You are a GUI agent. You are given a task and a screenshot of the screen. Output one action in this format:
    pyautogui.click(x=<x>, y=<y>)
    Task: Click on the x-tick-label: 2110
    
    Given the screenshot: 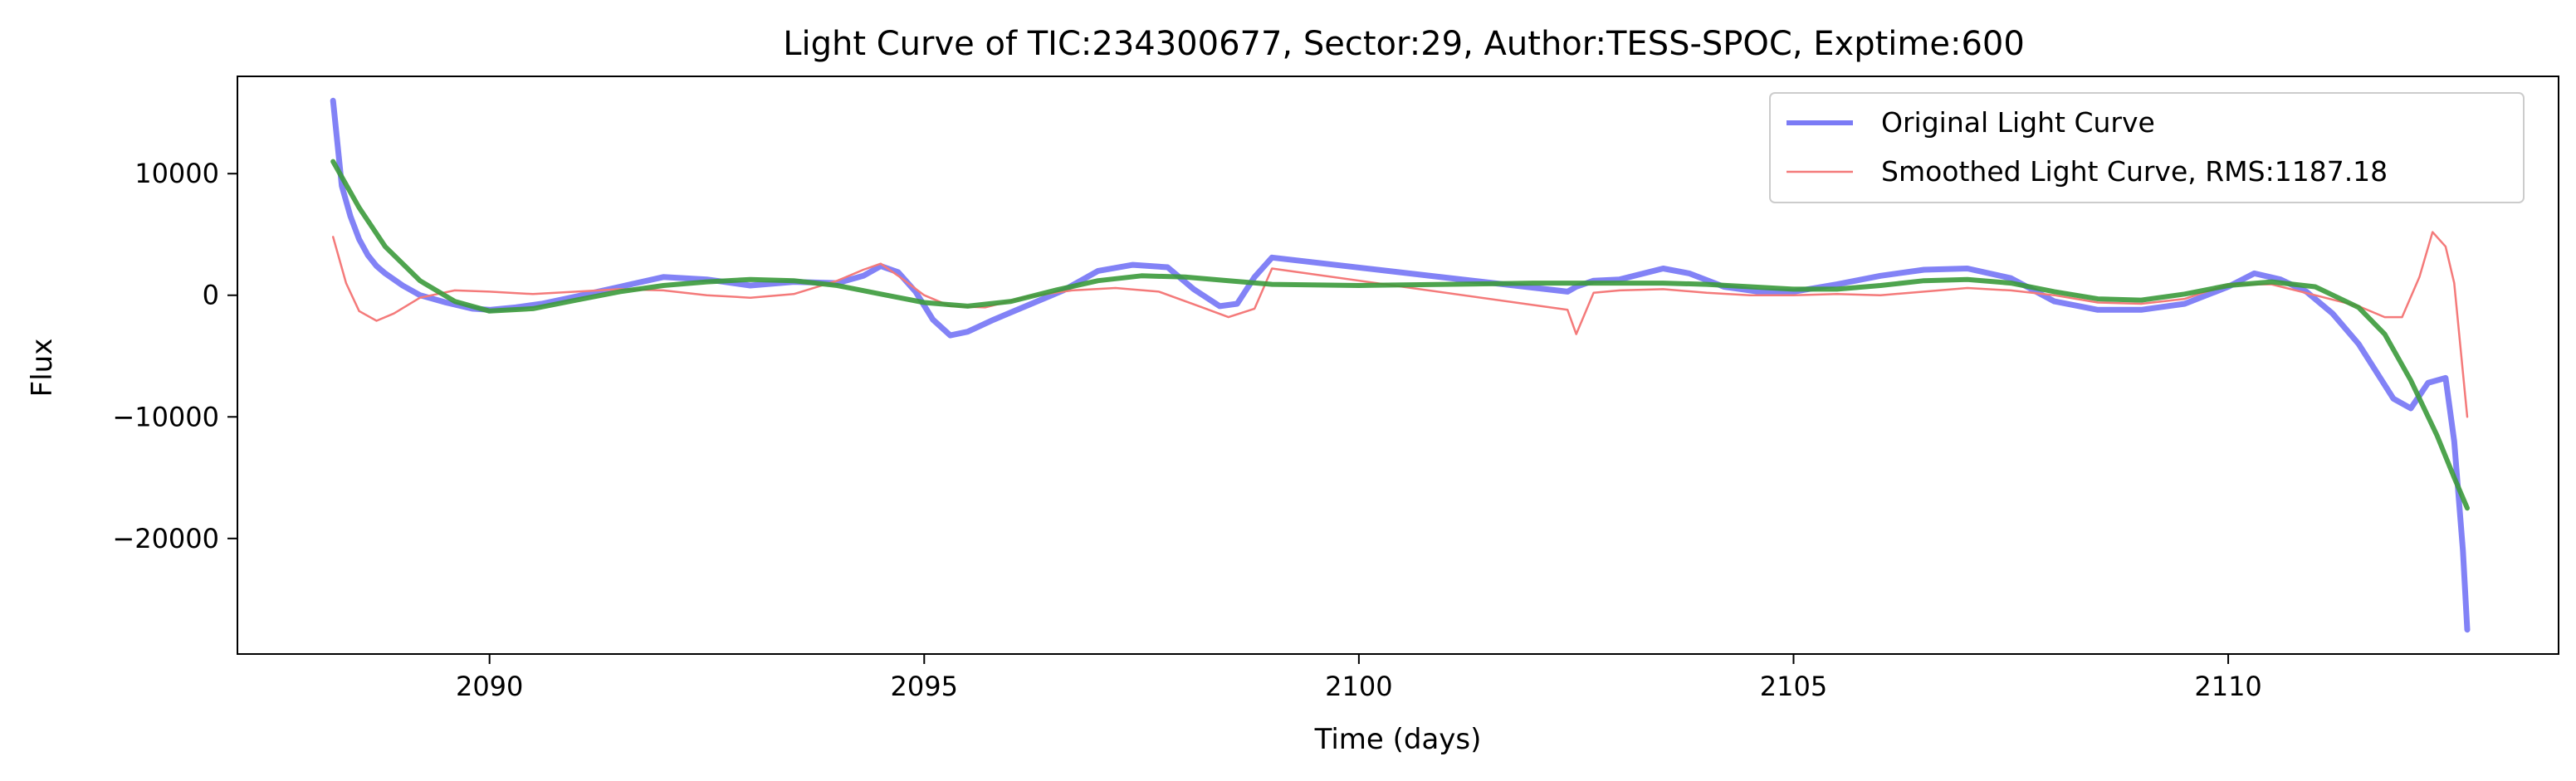 What is the action you would take?
    pyautogui.click(x=2227, y=686)
    